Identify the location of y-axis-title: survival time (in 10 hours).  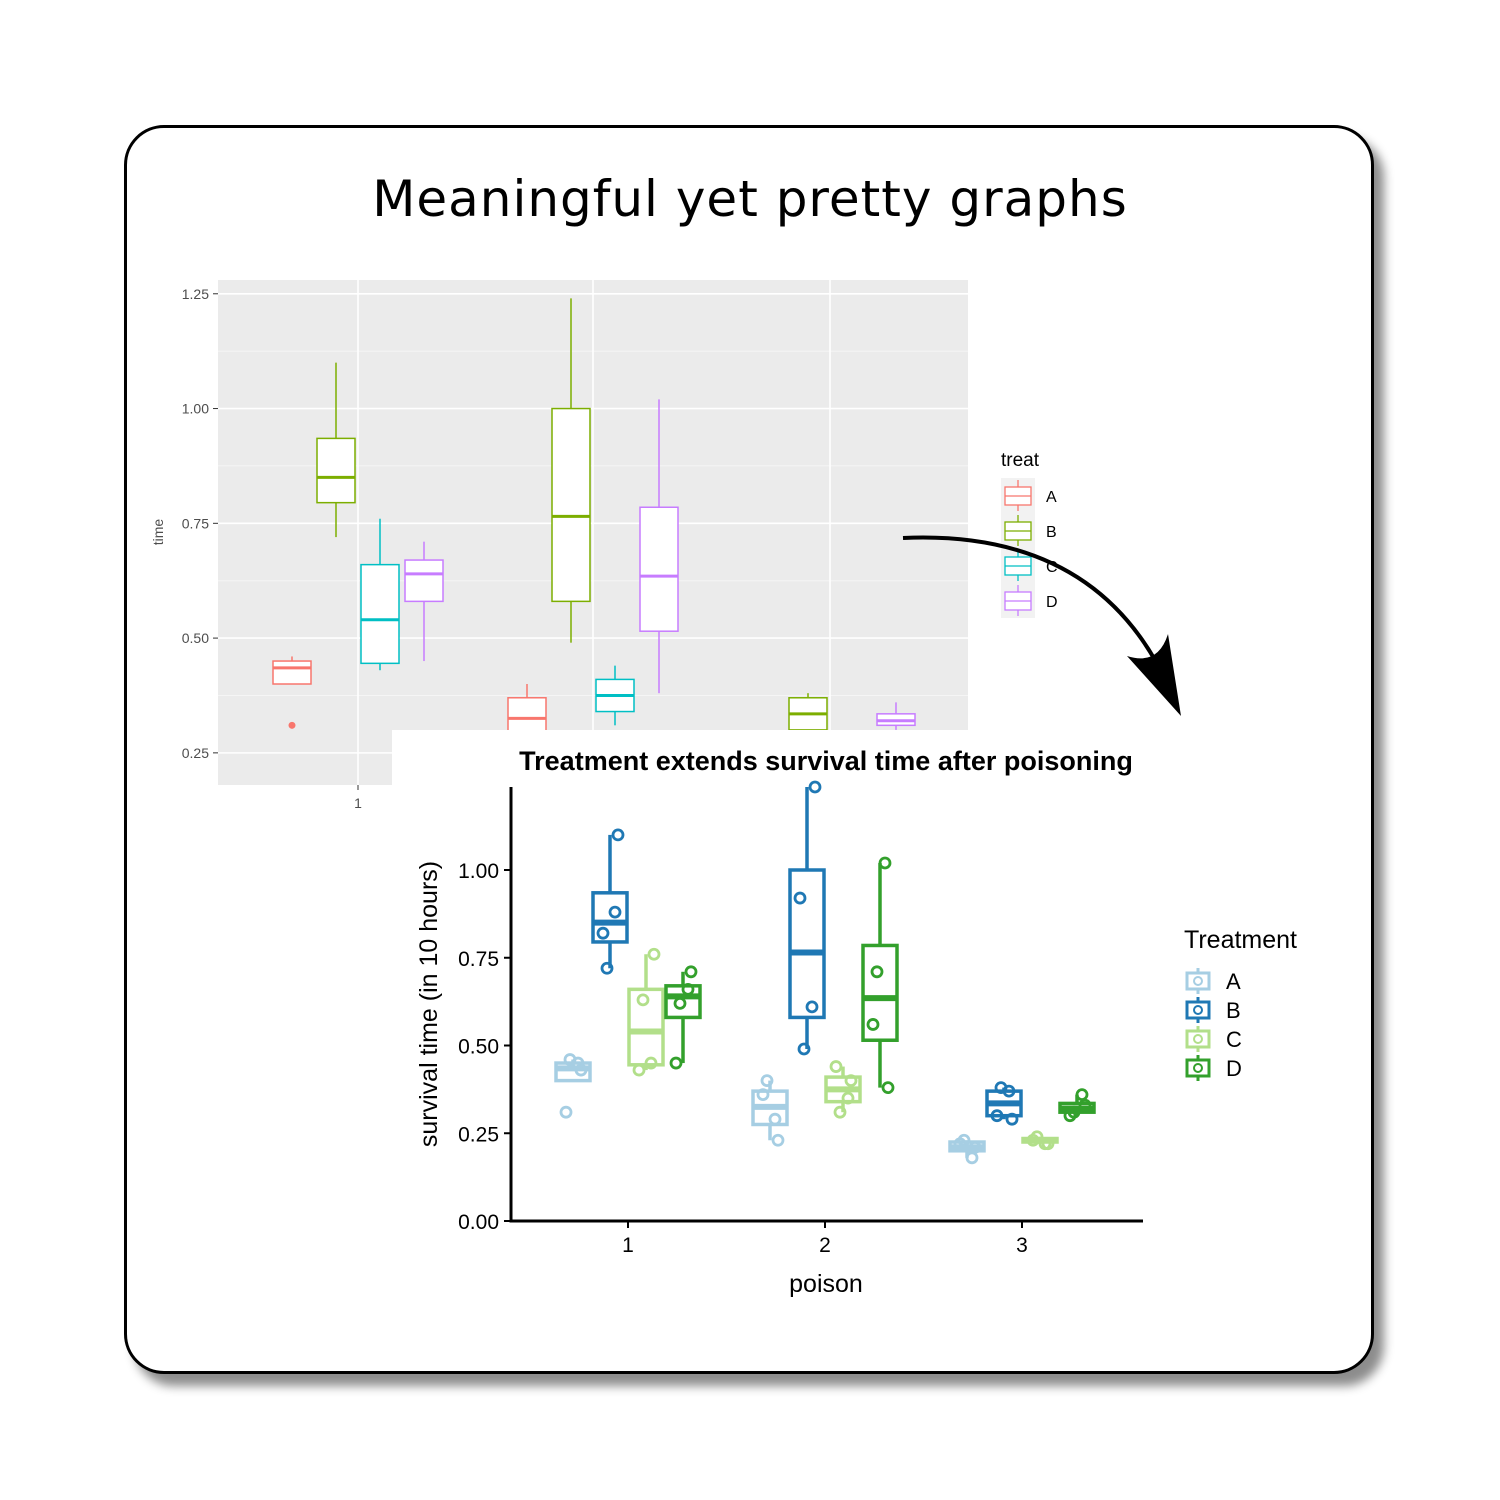
(429, 1004).